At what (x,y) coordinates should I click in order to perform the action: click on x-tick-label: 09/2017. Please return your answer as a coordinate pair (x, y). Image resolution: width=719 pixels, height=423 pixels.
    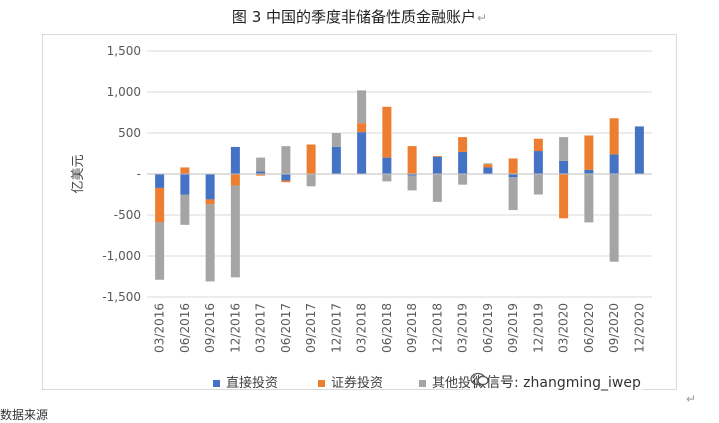
    Looking at the image, I should click on (311, 328).